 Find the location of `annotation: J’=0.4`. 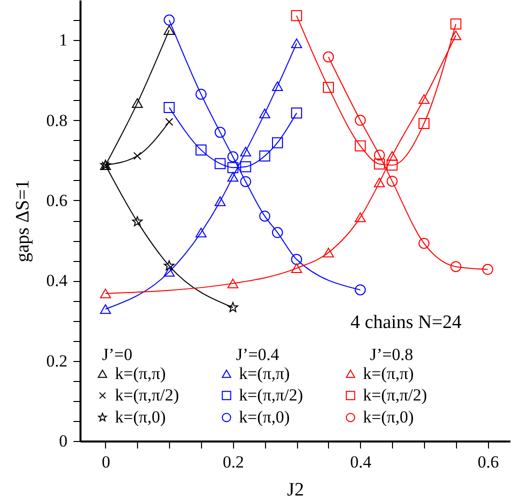

annotation: J’=0.4 is located at coordinates (258, 354).